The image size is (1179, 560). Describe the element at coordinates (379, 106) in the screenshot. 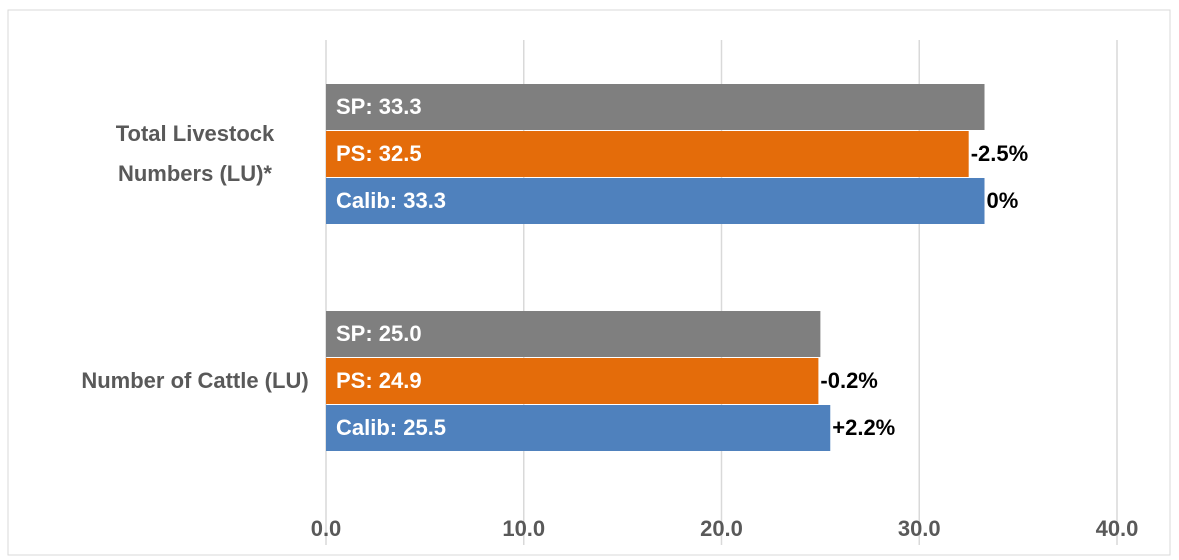

I see `value-label: SP: 33.3` at that location.